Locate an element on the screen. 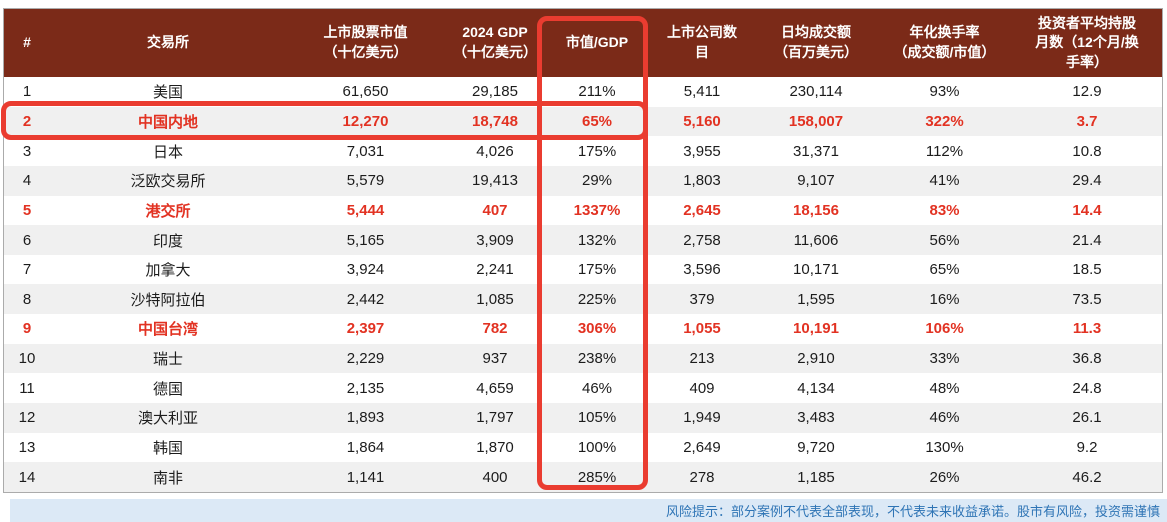  value-cell: 2,910 is located at coordinates (816, 359).